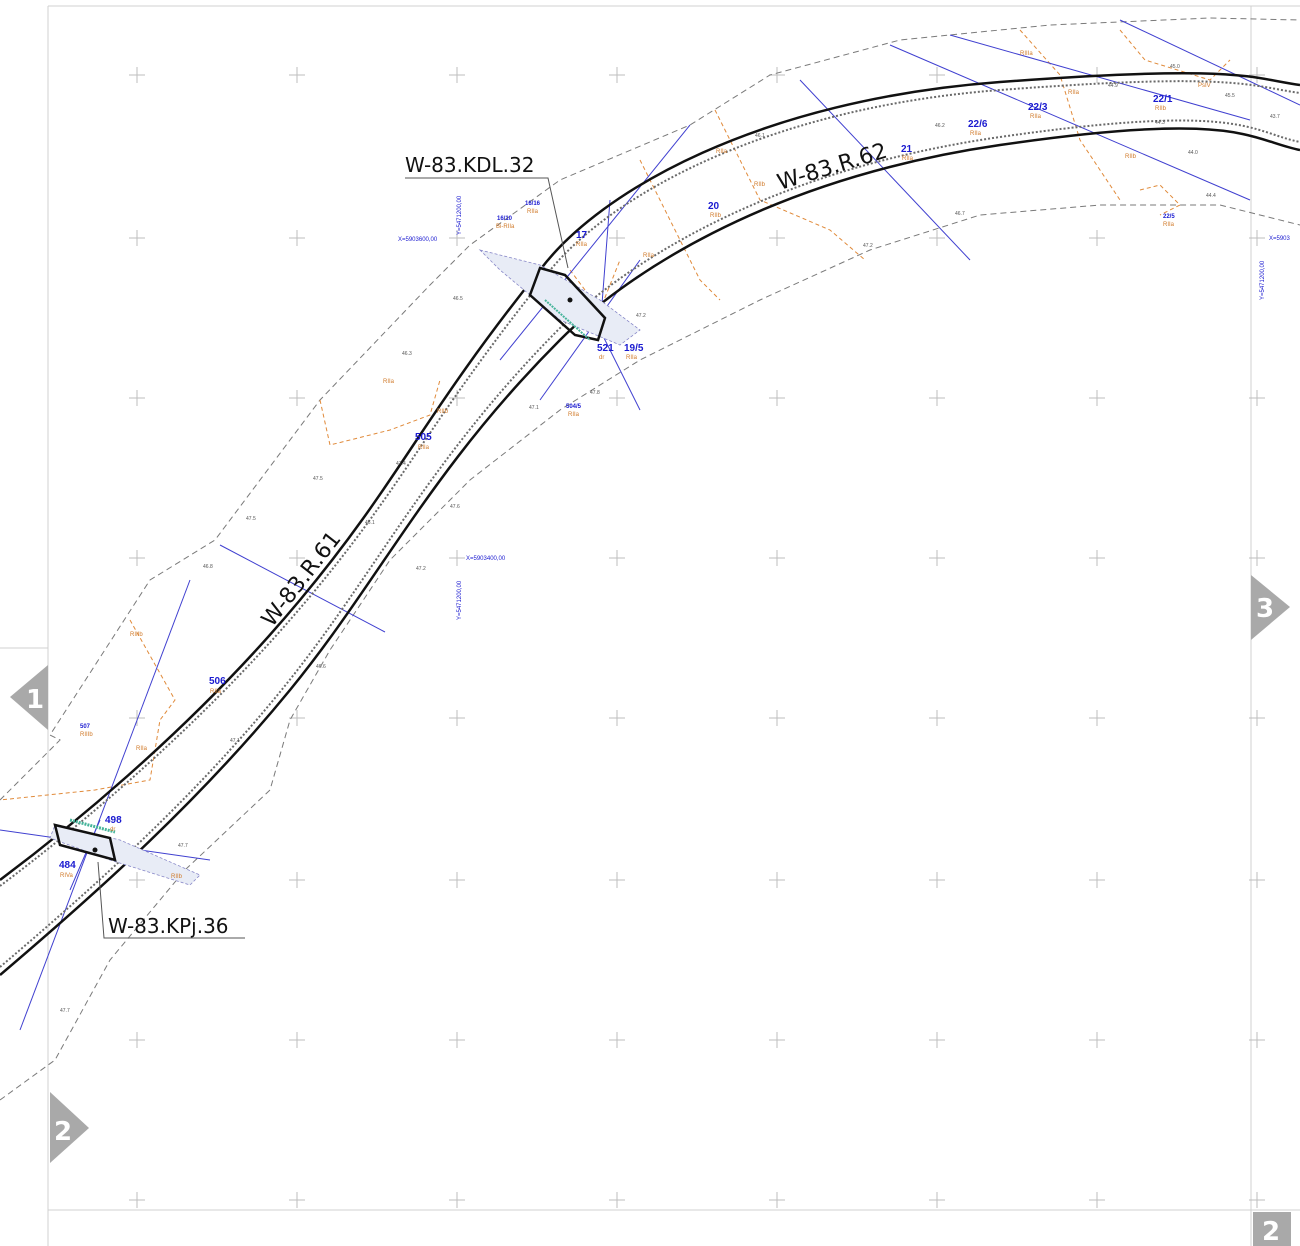  I want to click on parcel-number: 506, so click(217, 681).